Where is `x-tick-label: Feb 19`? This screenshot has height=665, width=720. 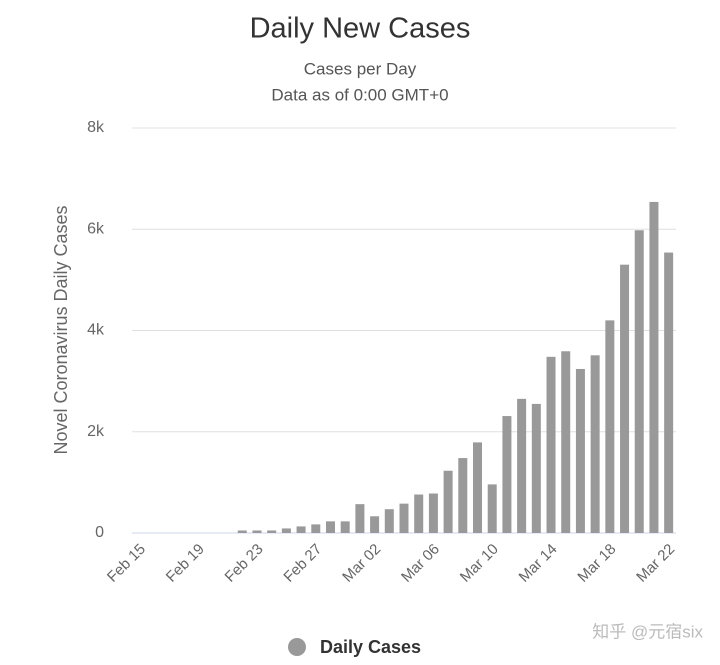
x-tick-label: Feb 19 is located at coordinates (185, 563).